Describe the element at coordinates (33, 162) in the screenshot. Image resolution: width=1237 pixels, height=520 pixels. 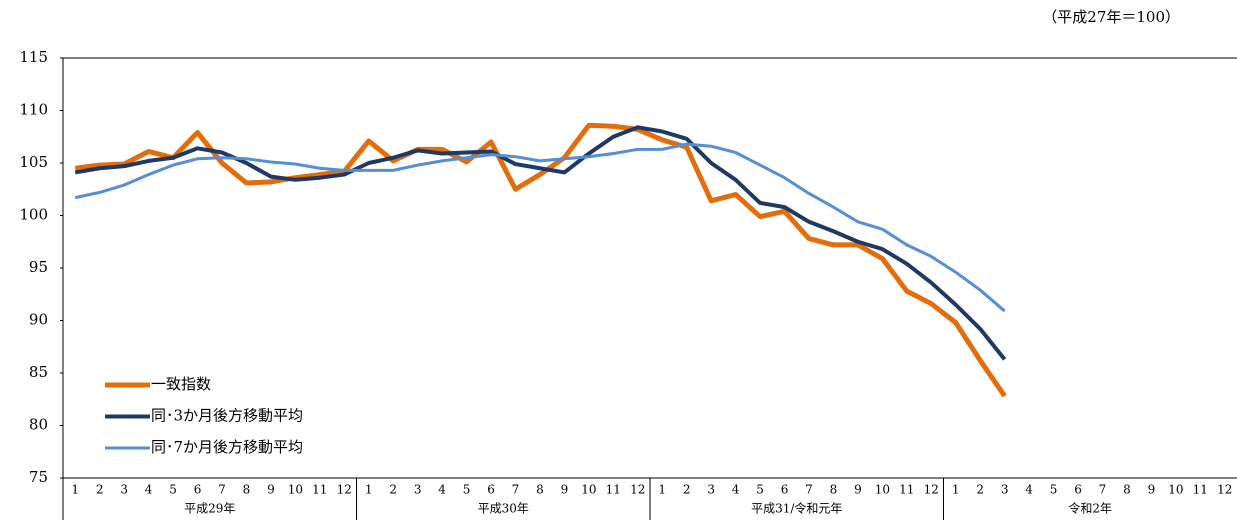
I see `y-tick-label: 105` at that location.